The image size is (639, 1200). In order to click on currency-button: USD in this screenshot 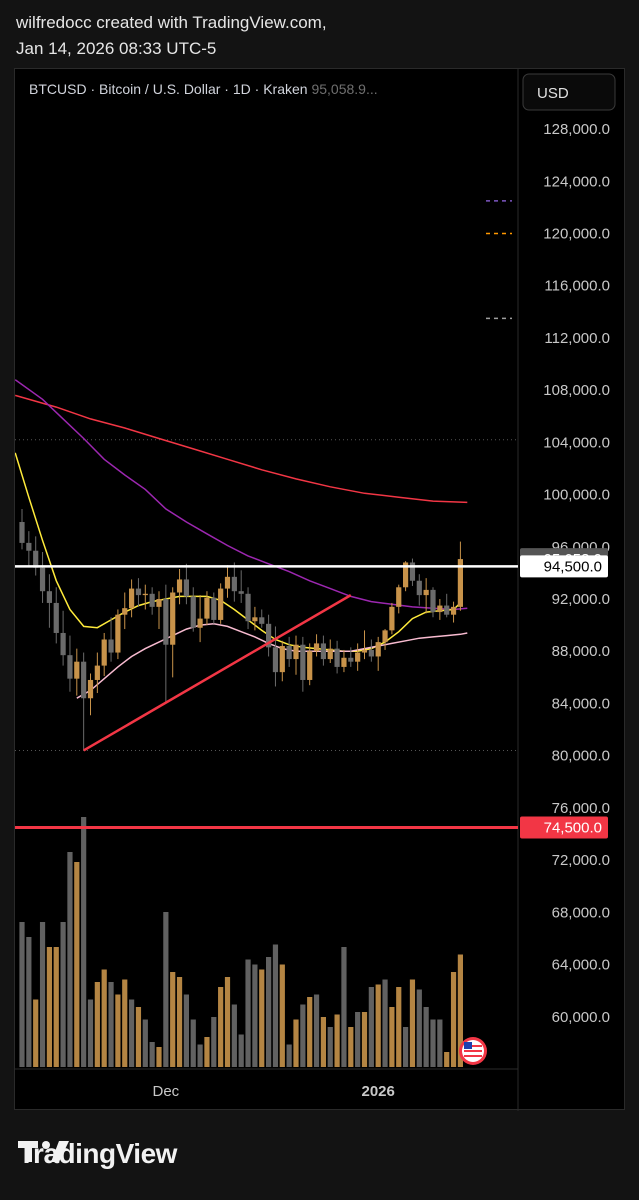, I will do `click(569, 92)`.